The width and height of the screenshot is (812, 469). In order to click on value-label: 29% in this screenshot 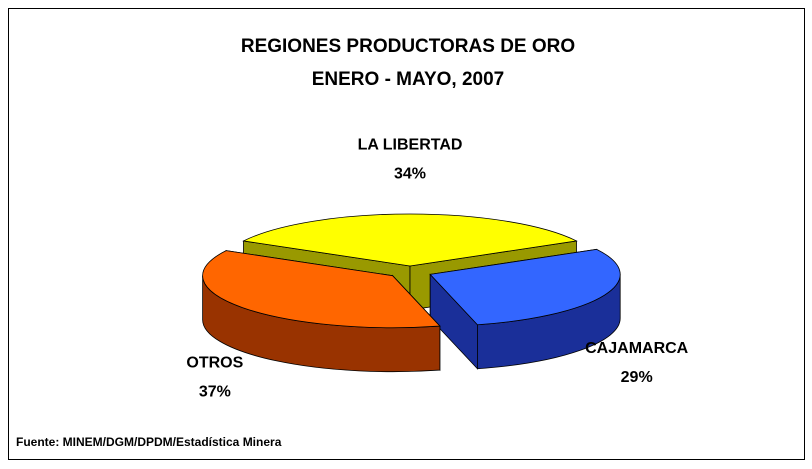, I will do `click(637, 377)`.